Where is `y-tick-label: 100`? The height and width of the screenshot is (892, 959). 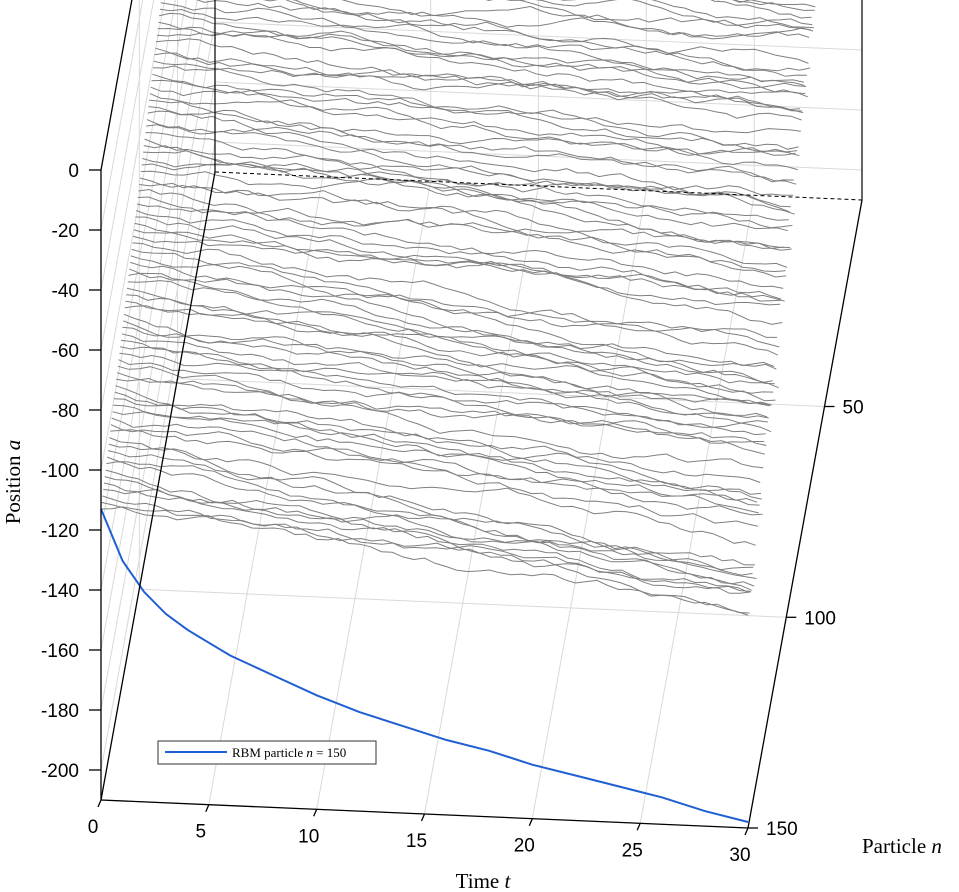
y-tick-label: 100 is located at coordinates (820, 618).